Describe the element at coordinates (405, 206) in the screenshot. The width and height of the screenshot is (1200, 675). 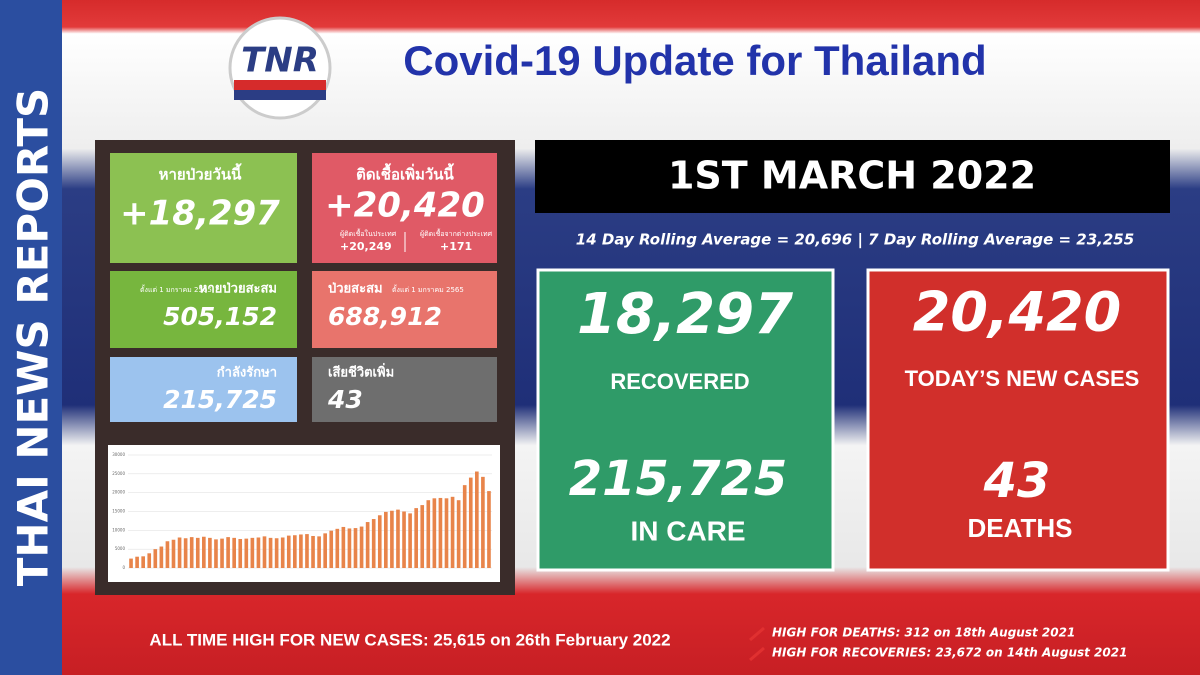
I see `cell-value: +20,420` at that location.